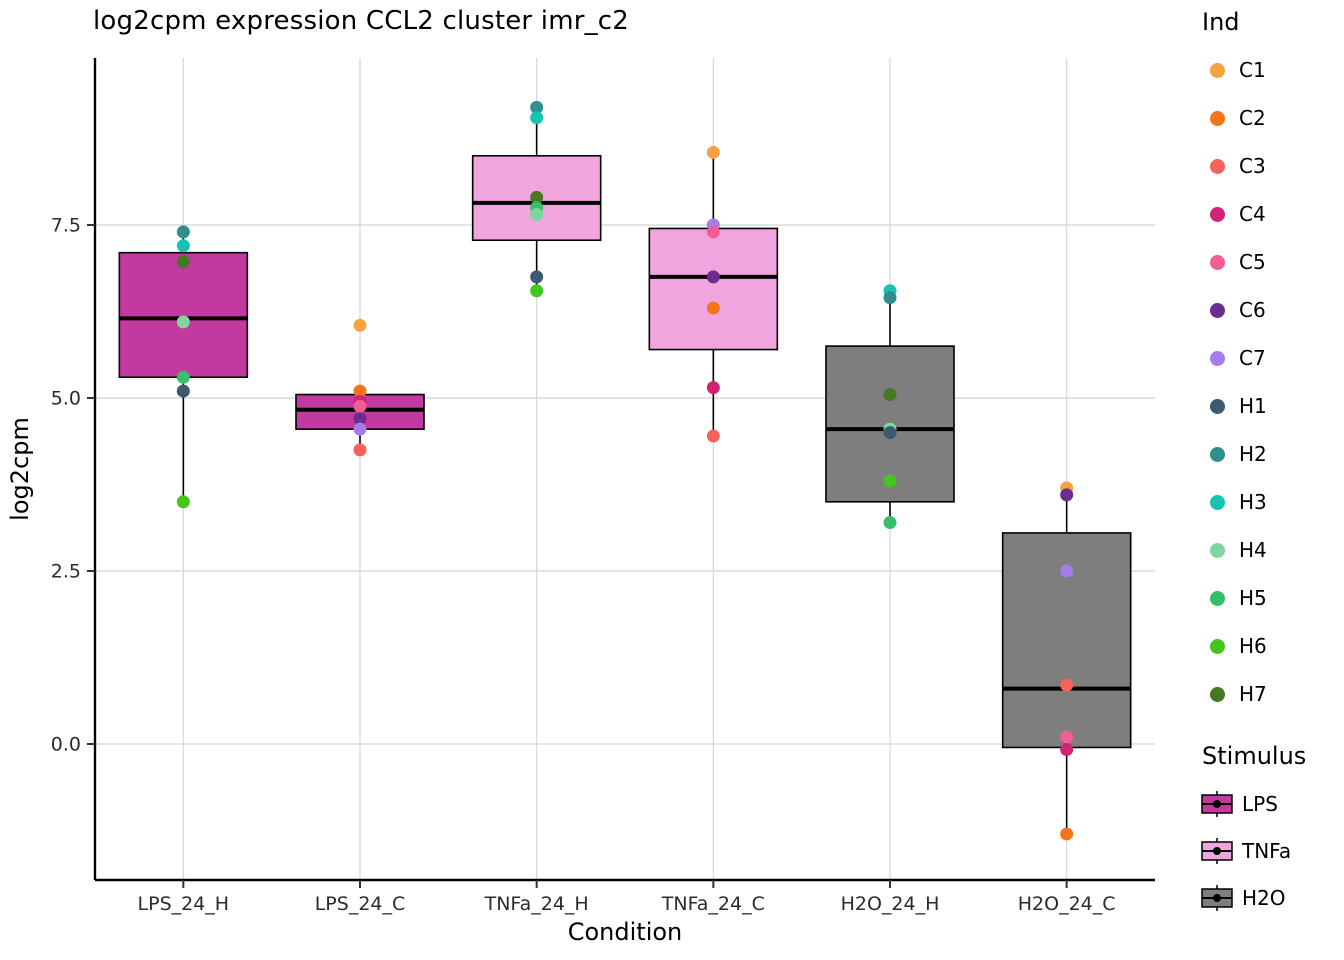 This screenshot has width=1344, height=960. What do you see at coordinates (1067, 571) in the screenshot?
I see `point-H2O_24_C-C7` at bounding box center [1067, 571].